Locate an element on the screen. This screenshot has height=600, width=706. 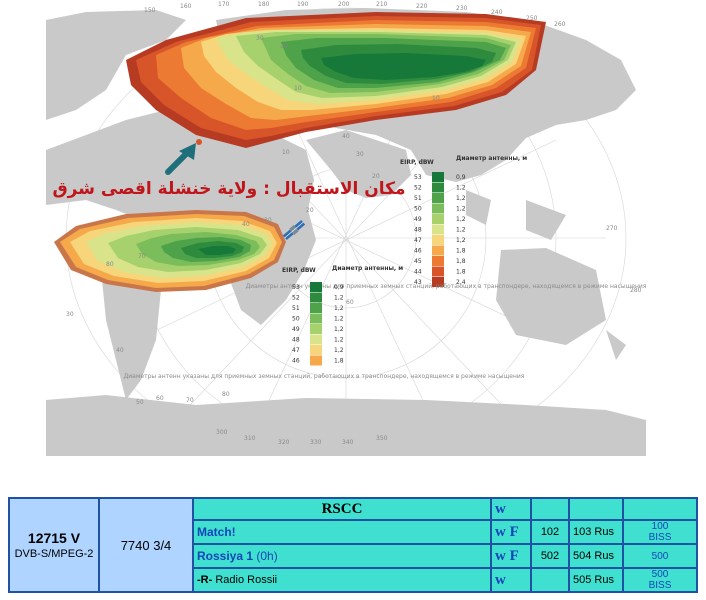
satellite-icon is located at coordinates (294, 230).